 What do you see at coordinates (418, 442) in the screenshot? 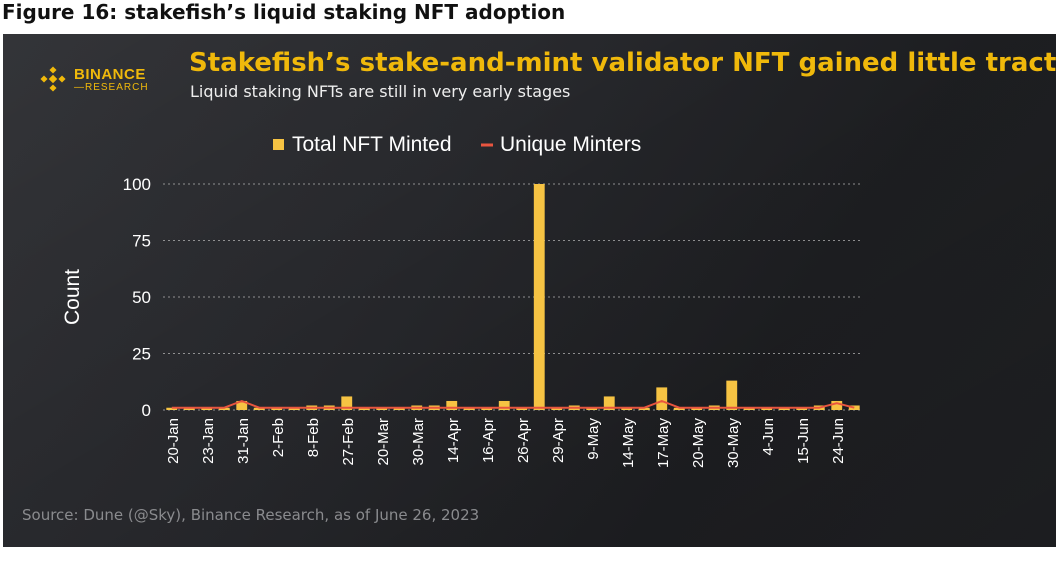
I see `x-tick-label: 30-Mar` at bounding box center [418, 442].